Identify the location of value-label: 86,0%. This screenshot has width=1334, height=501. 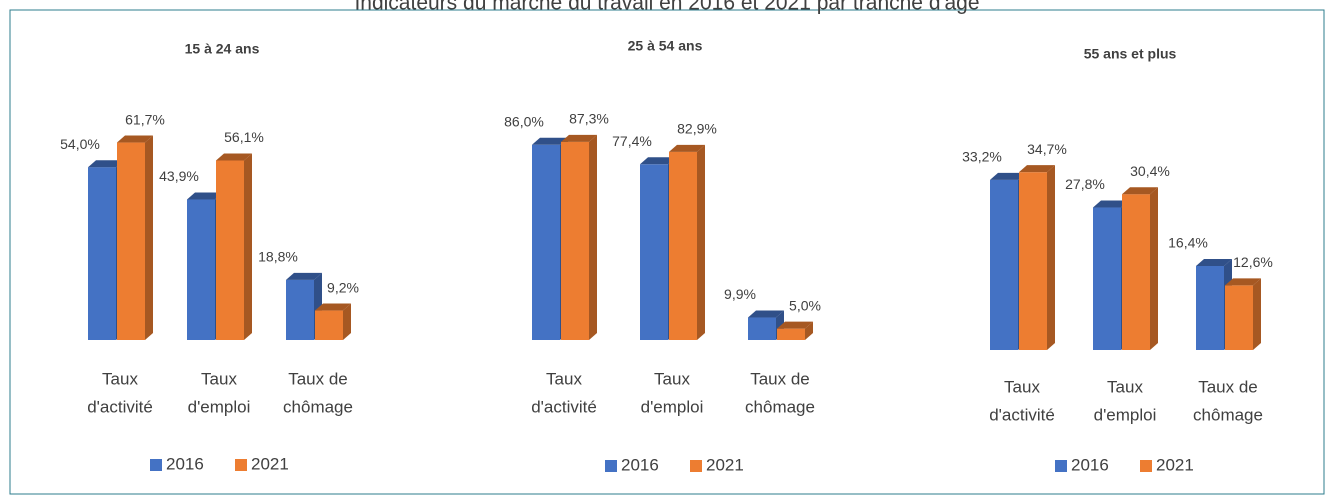
(524, 121).